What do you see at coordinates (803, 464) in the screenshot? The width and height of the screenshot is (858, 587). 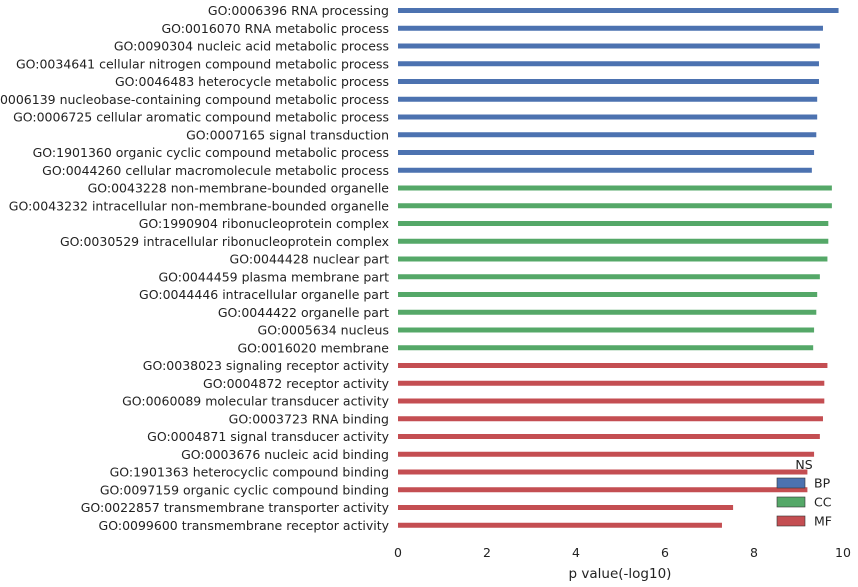 I see `legend-title: NS` at bounding box center [803, 464].